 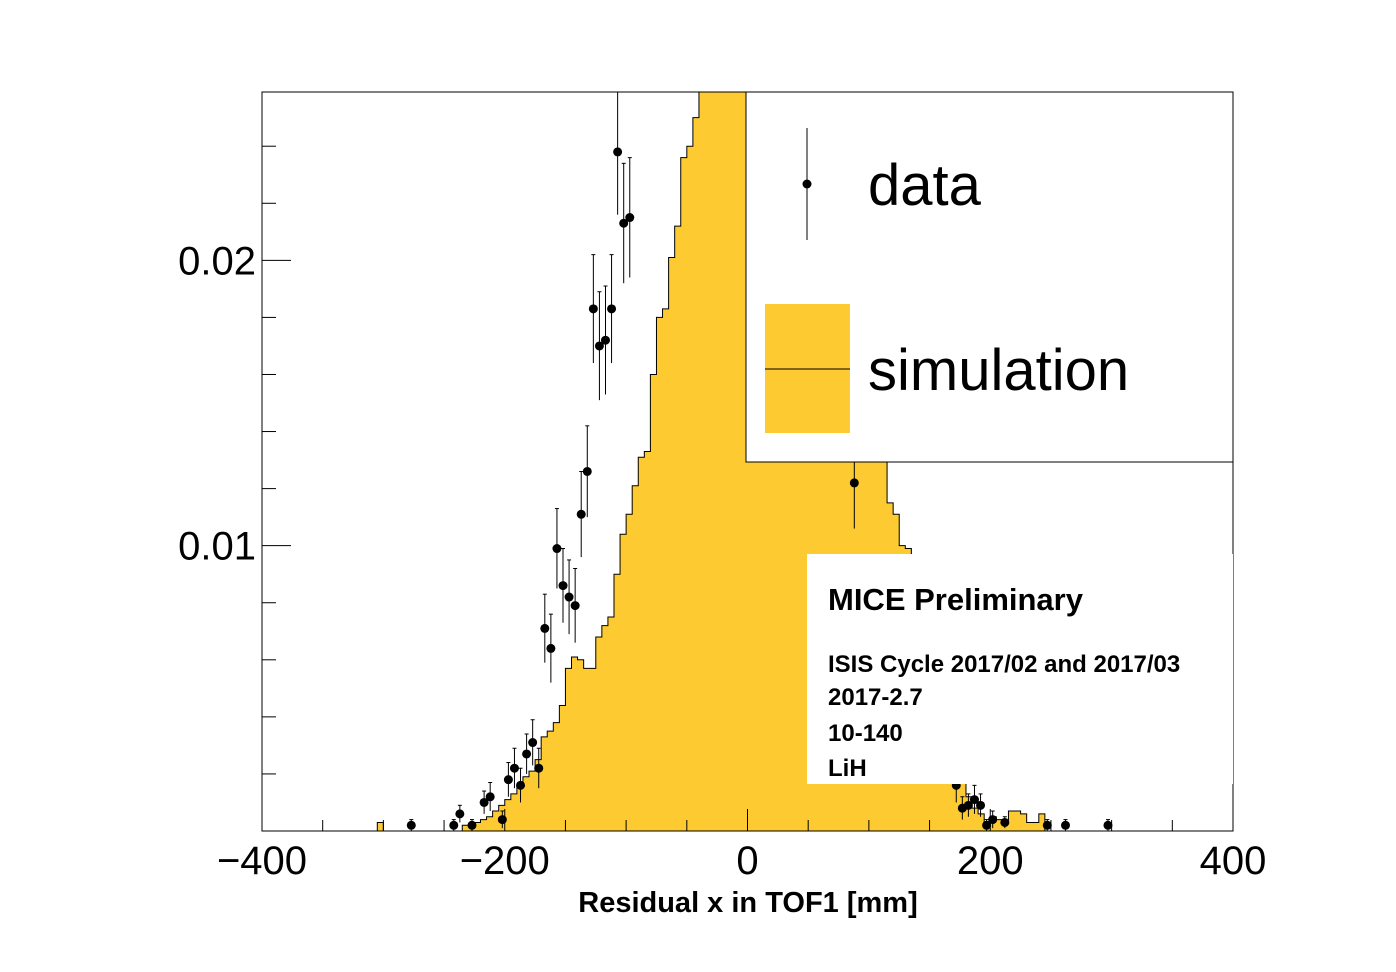 I want to click on x-axis-ticks, so click(x=747, y=820).